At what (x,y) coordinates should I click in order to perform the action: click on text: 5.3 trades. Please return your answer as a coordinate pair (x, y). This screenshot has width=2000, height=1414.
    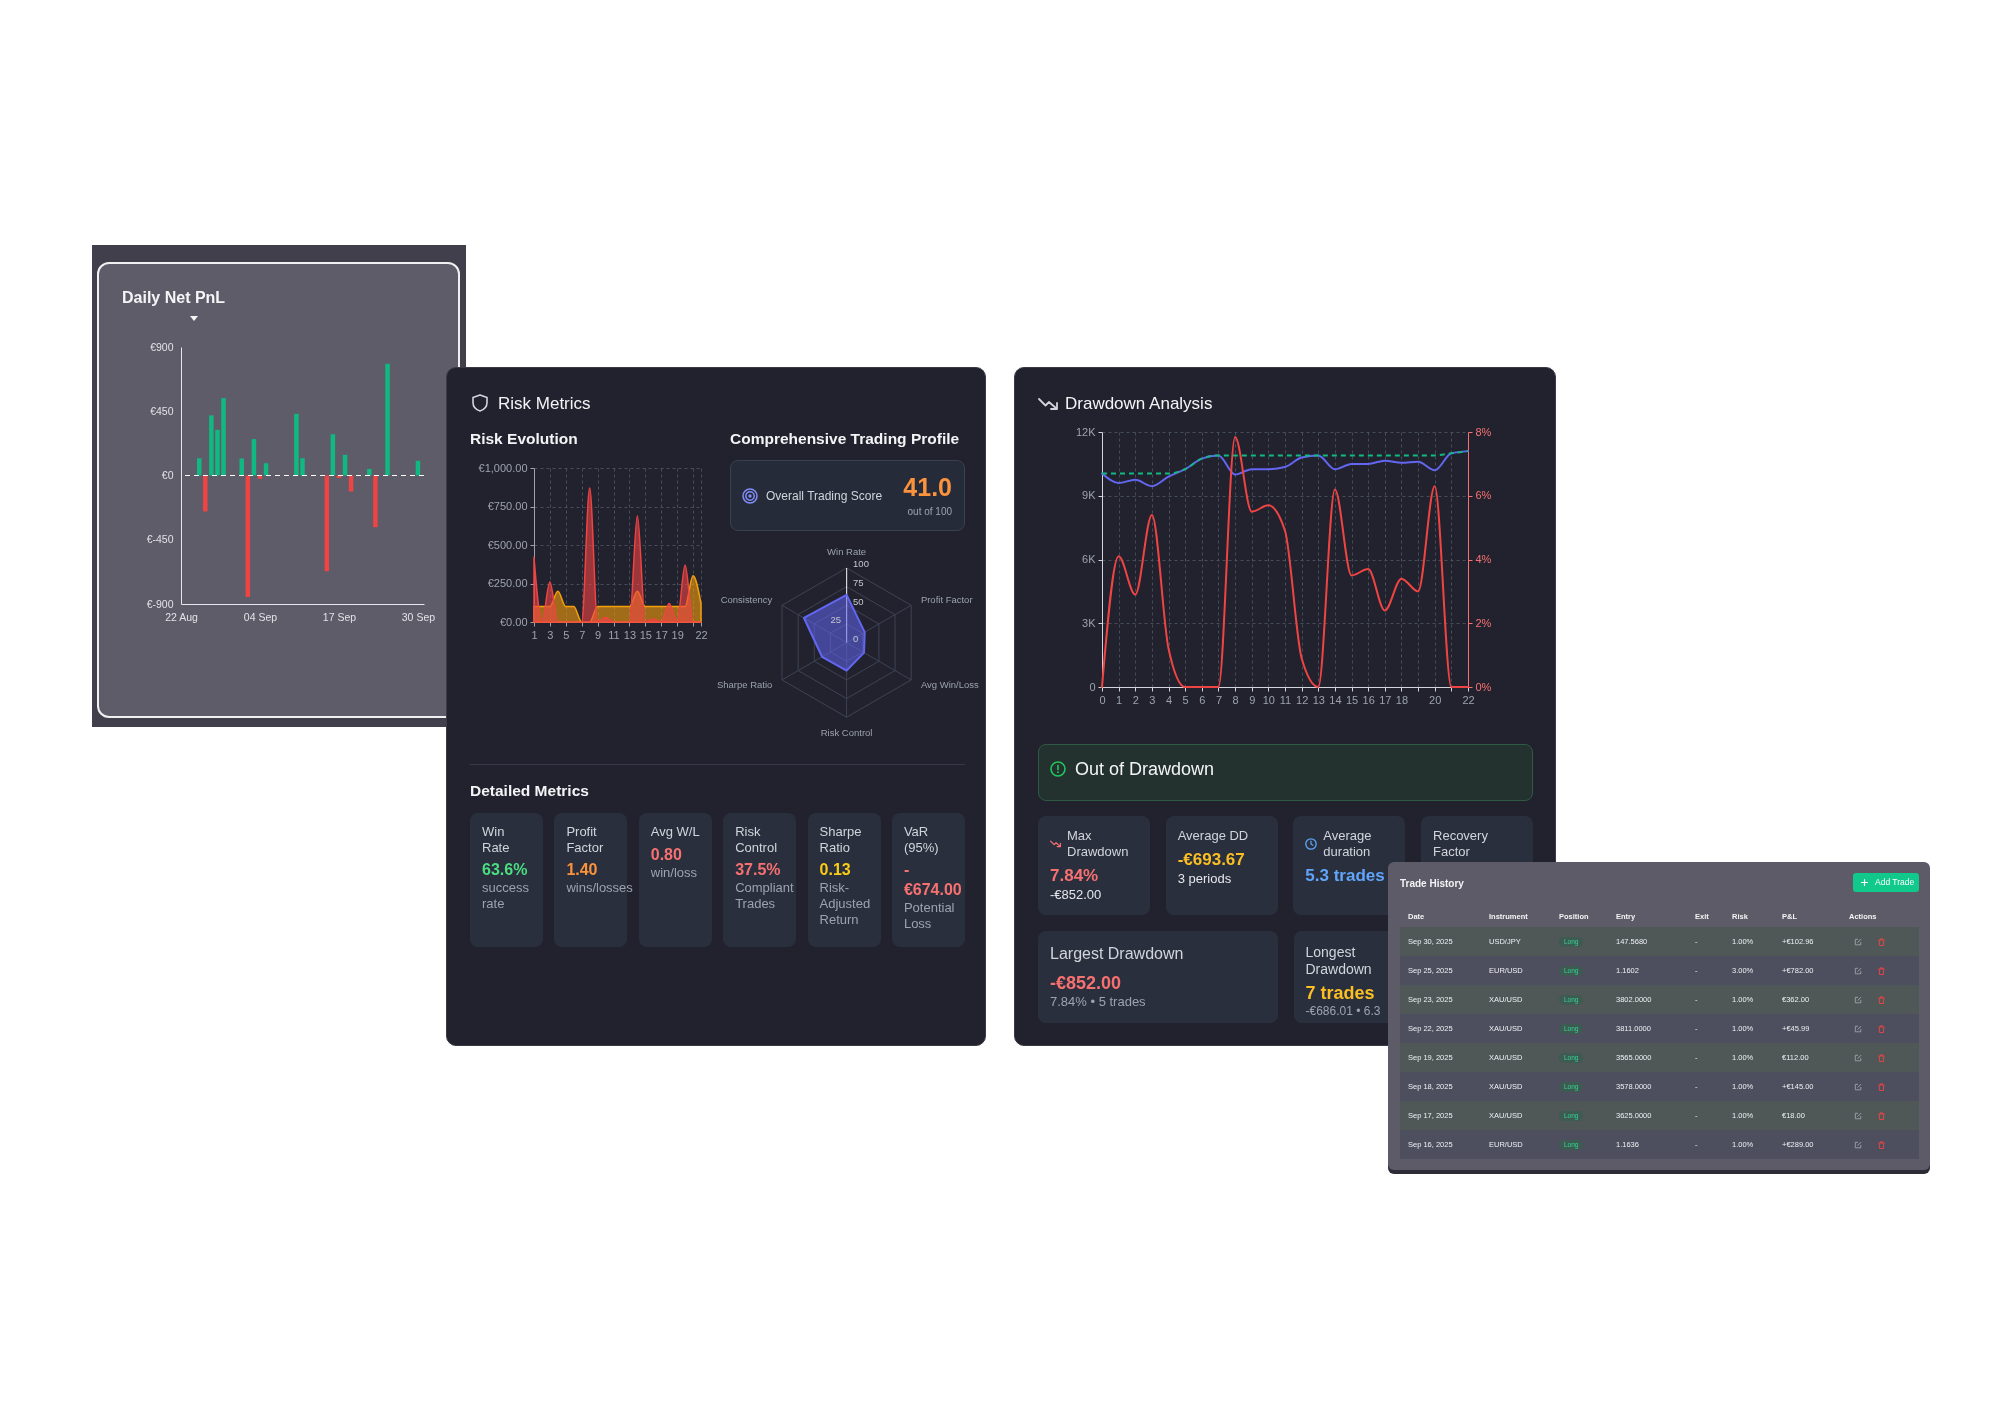
    Looking at the image, I should click on (1345, 875).